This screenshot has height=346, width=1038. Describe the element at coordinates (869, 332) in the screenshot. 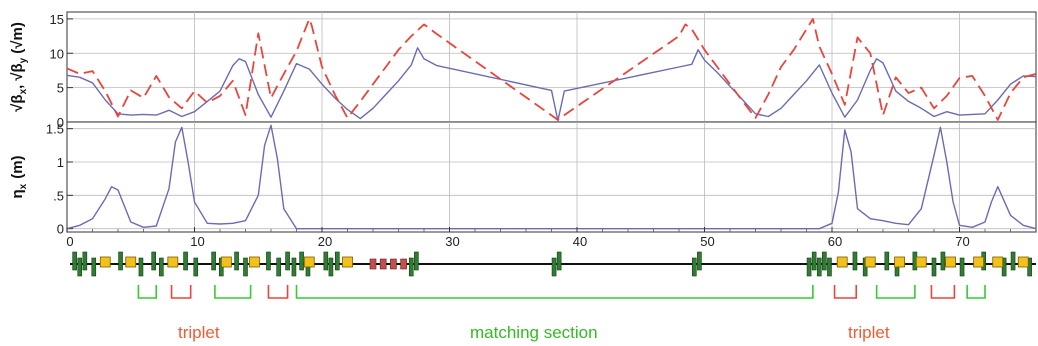

I see `triplet-label-right: triplet` at that location.